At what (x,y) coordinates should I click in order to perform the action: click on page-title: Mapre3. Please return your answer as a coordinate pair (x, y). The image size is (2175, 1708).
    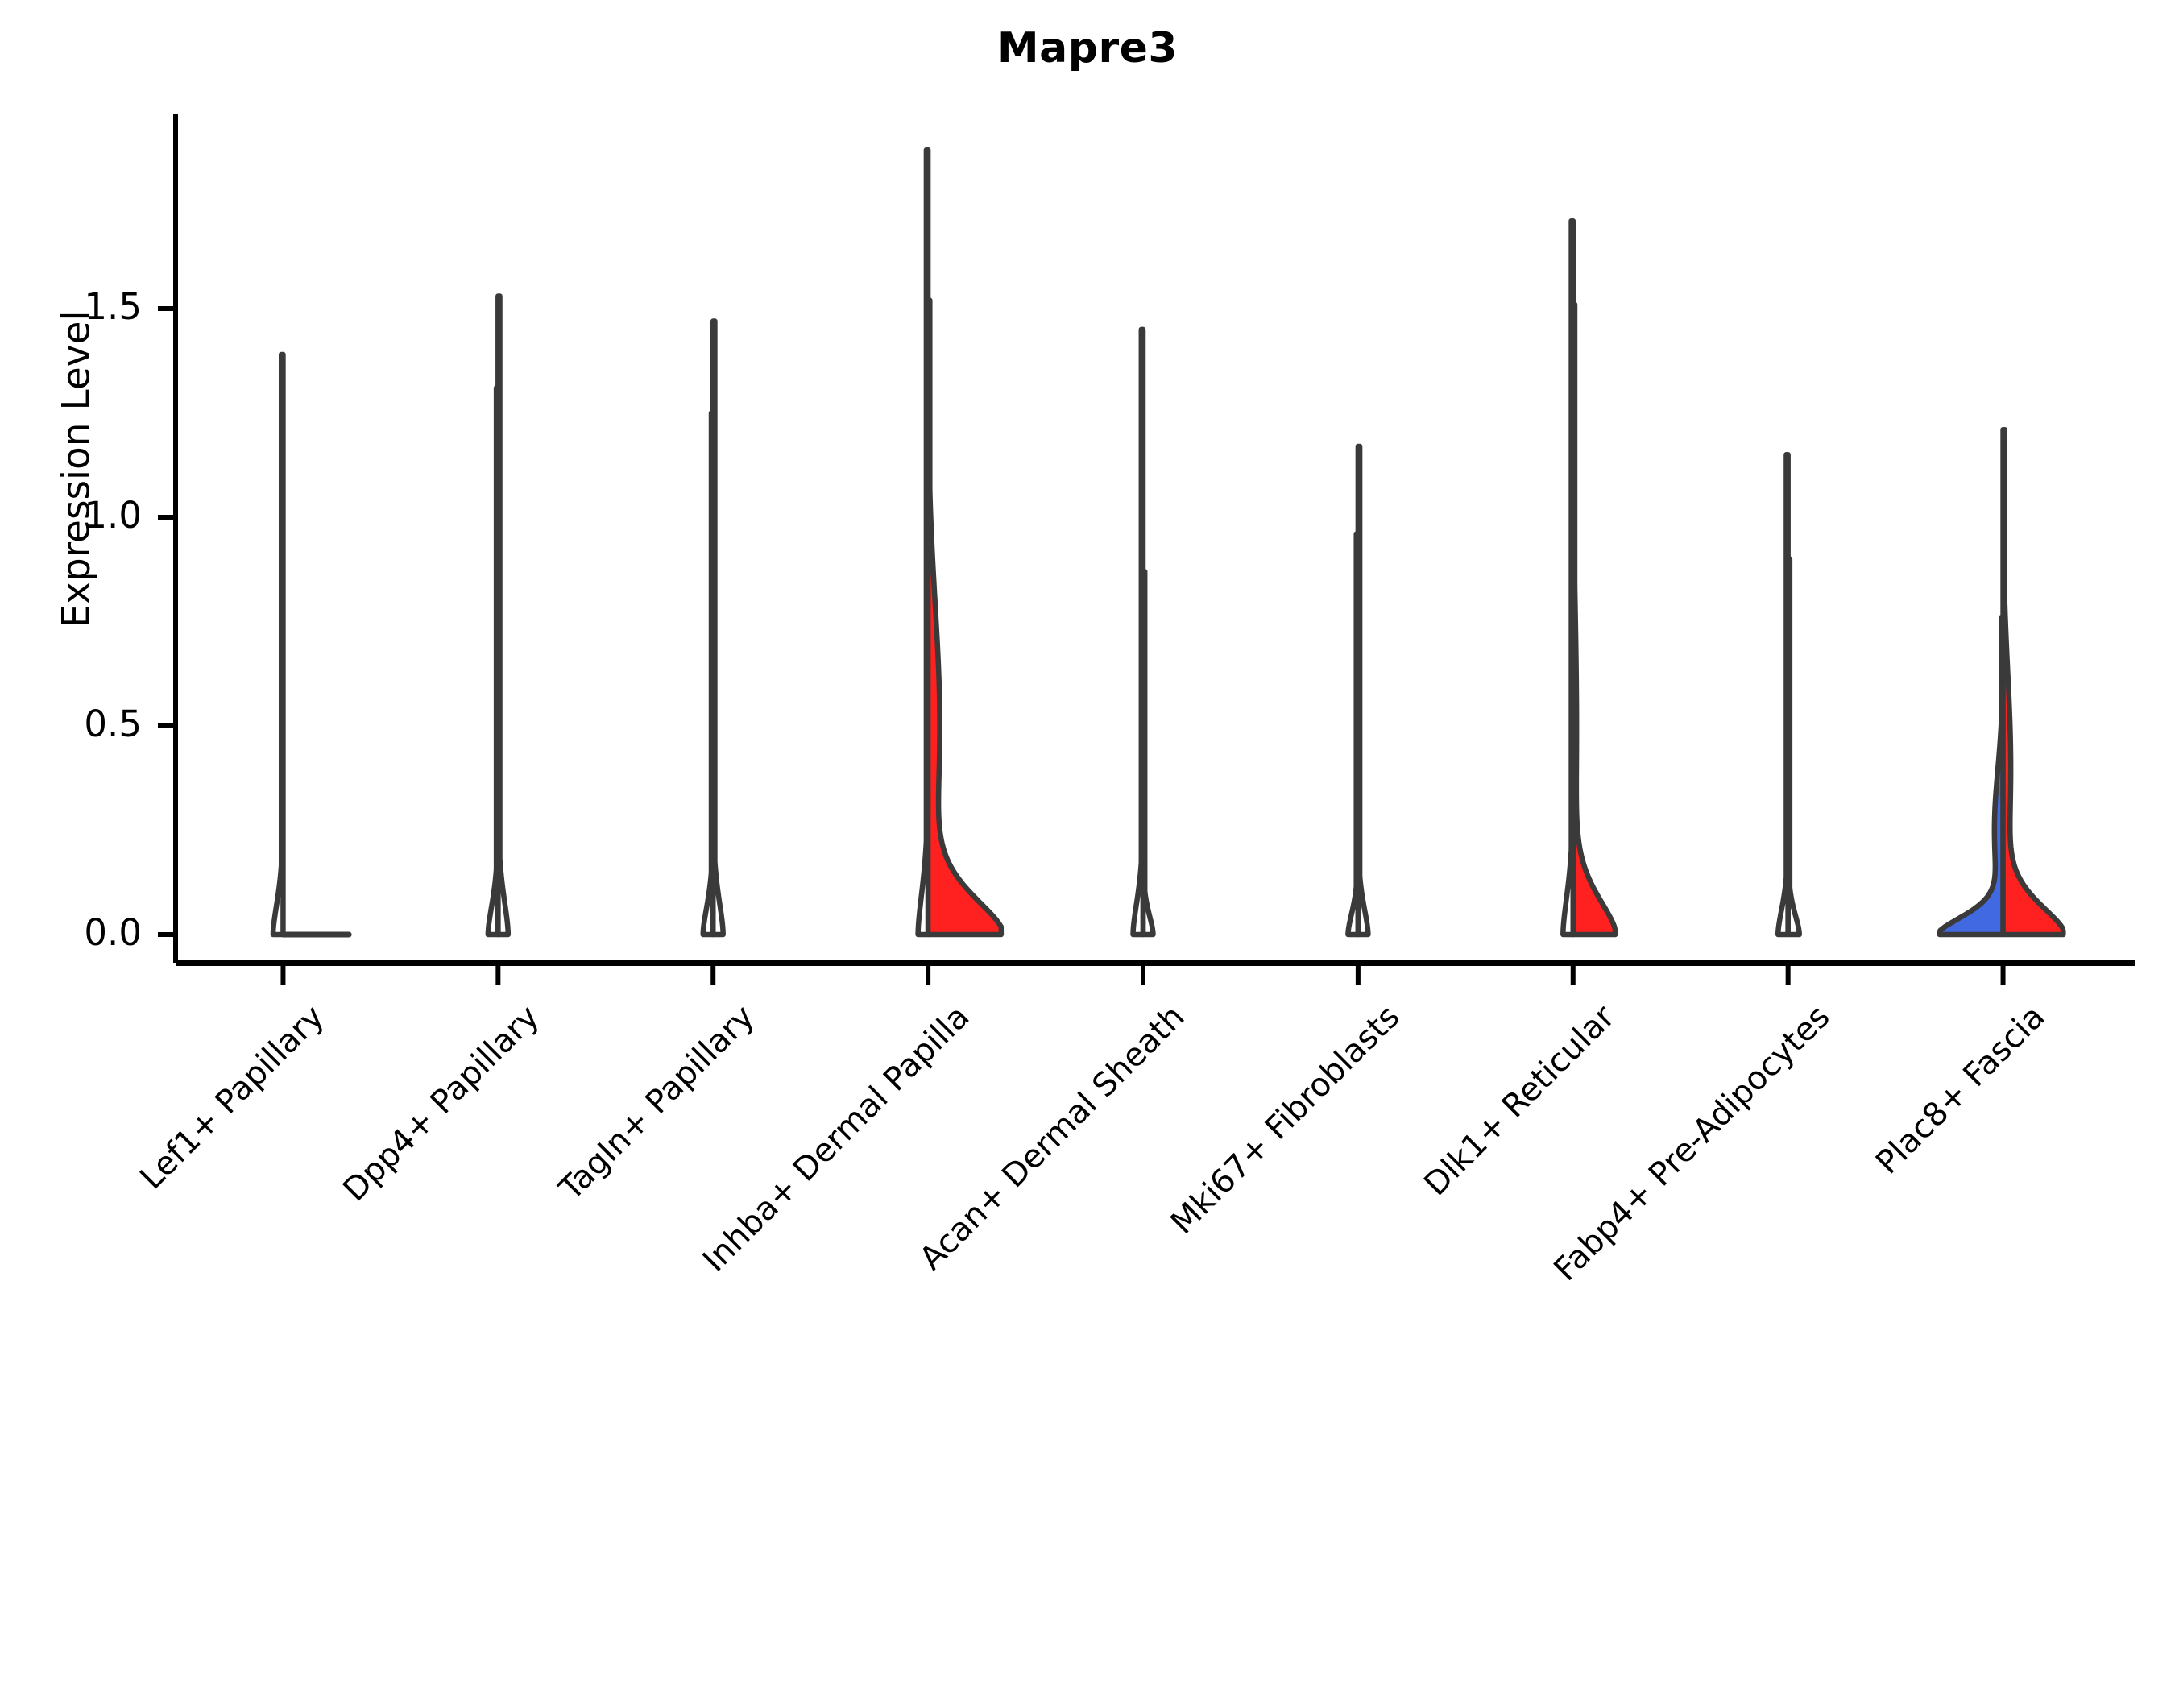
    Looking at the image, I should click on (1087, 49).